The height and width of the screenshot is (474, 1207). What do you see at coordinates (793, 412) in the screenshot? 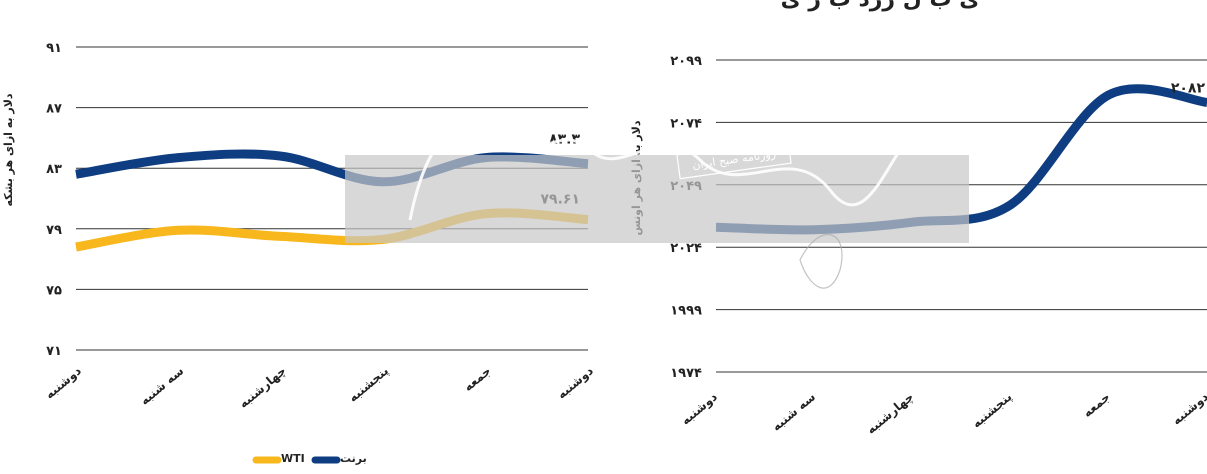
I see `right-x-tick-label: سه شنبه` at bounding box center [793, 412].